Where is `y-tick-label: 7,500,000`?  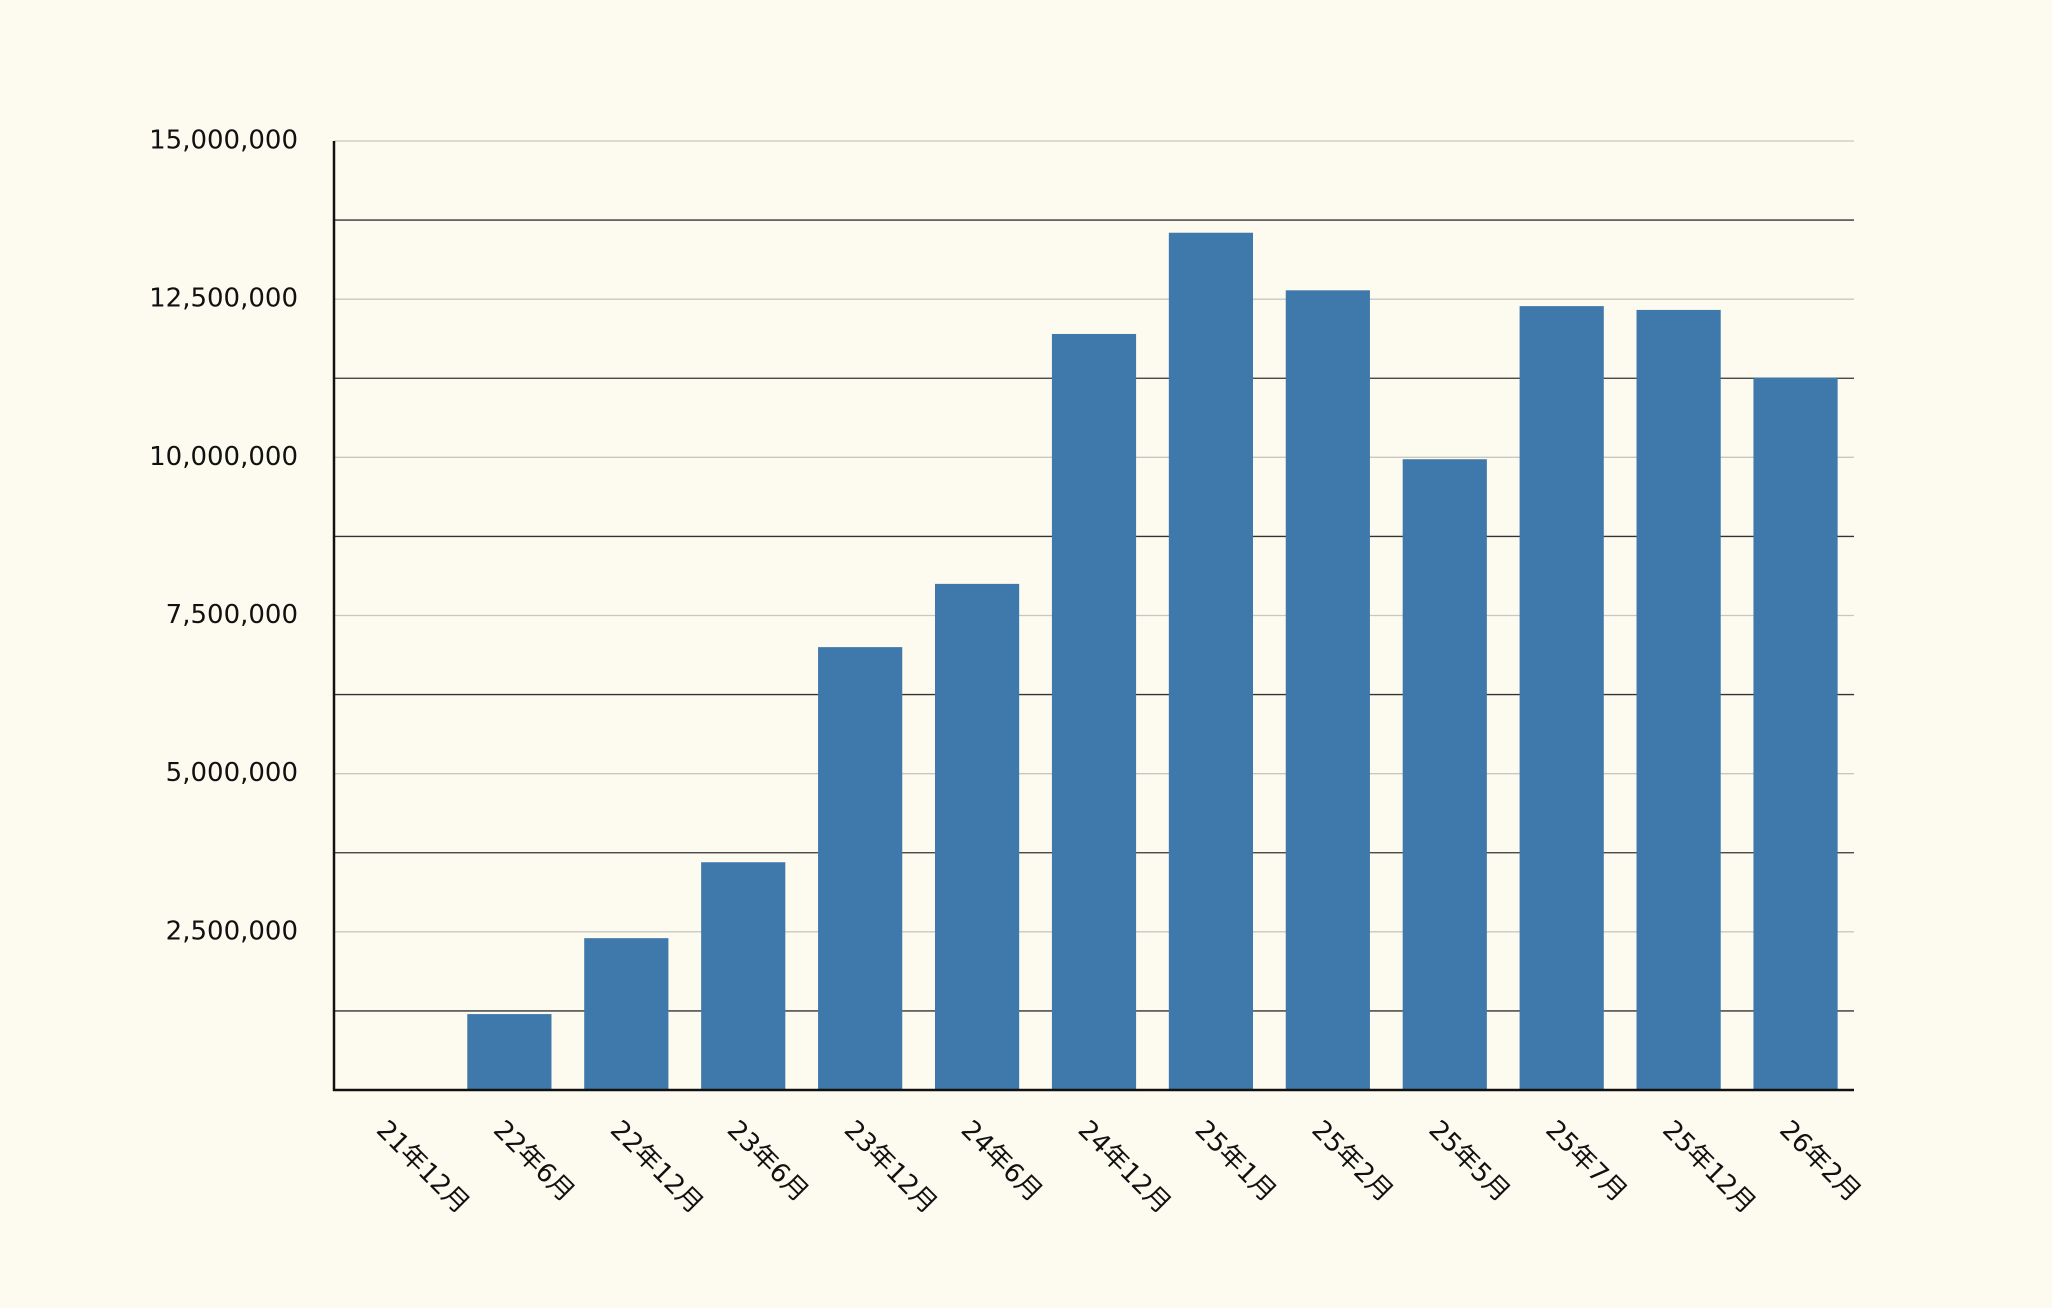
y-tick-label: 7,500,000 is located at coordinates (232, 615).